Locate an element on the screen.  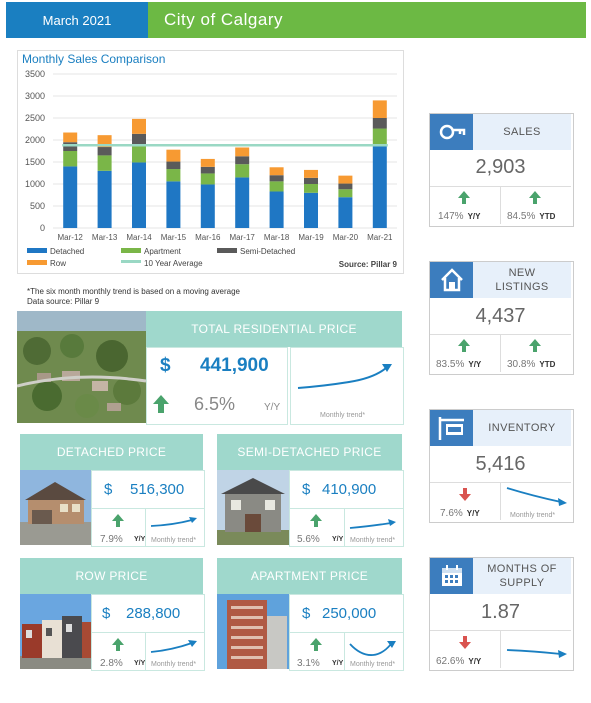
sales-title: SALES is located at coordinates (522, 132).